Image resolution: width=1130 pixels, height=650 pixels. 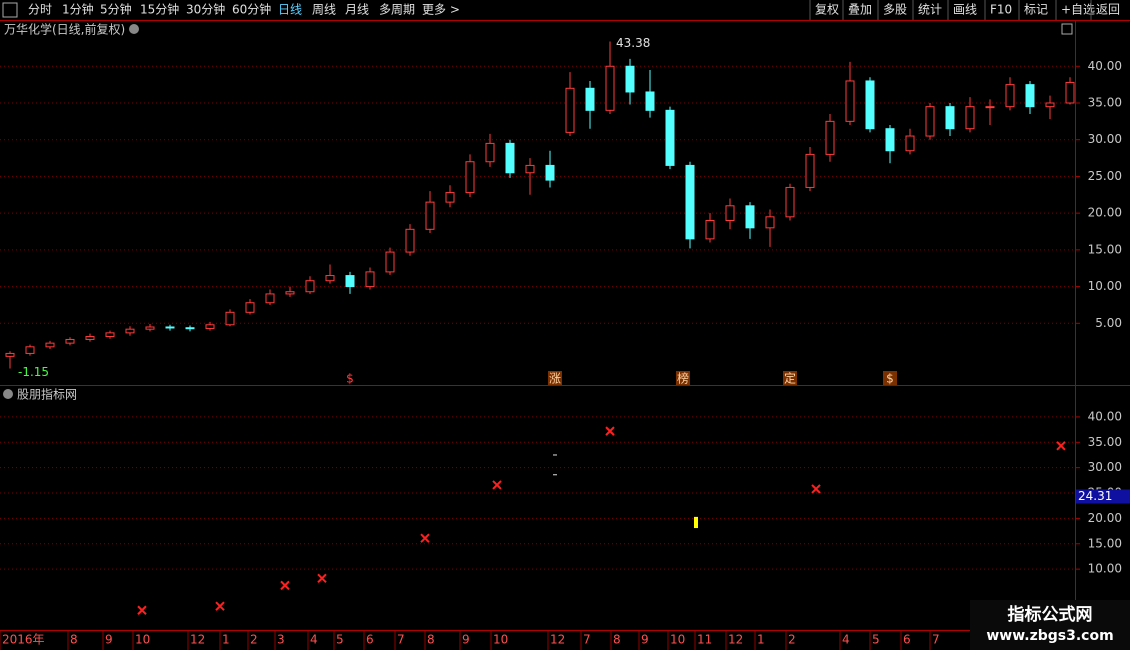 What do you see at coordinates (205, 9) in the screenshot?
I see `period-tab: 30分钟` at bounding box center [205, 9].